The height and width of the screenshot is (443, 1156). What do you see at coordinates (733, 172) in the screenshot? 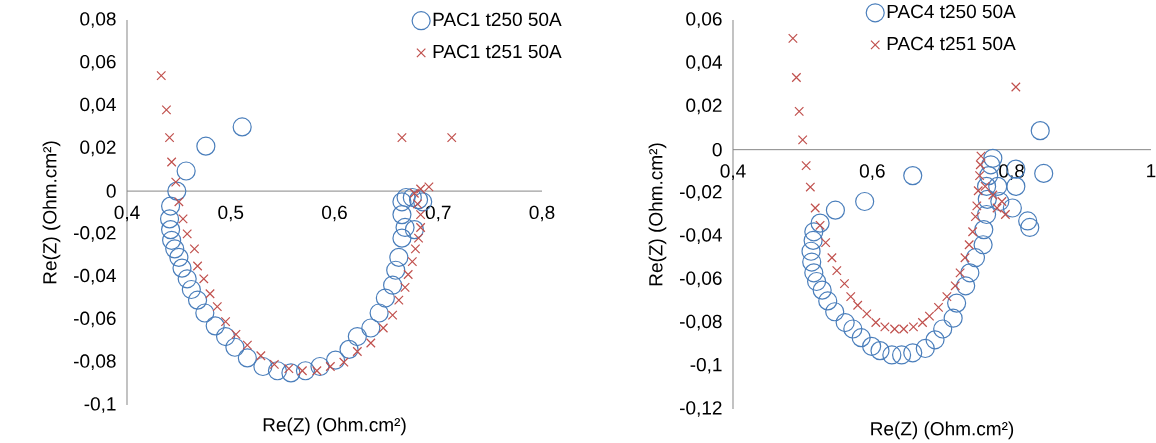
I see `x-tick-label: 0,4` at bounding box center [733, 172].